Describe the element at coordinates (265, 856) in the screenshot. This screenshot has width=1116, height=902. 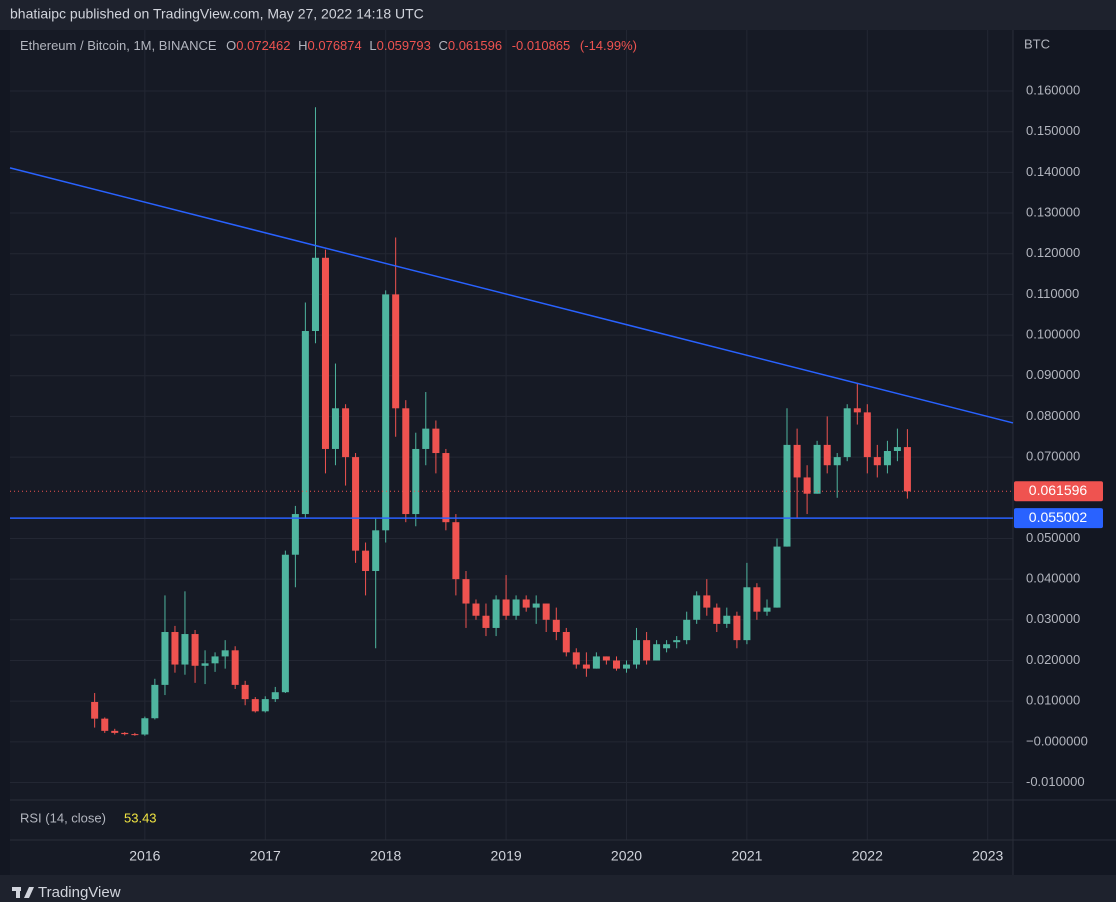
I see `x-tick-label: 2017` at that location.